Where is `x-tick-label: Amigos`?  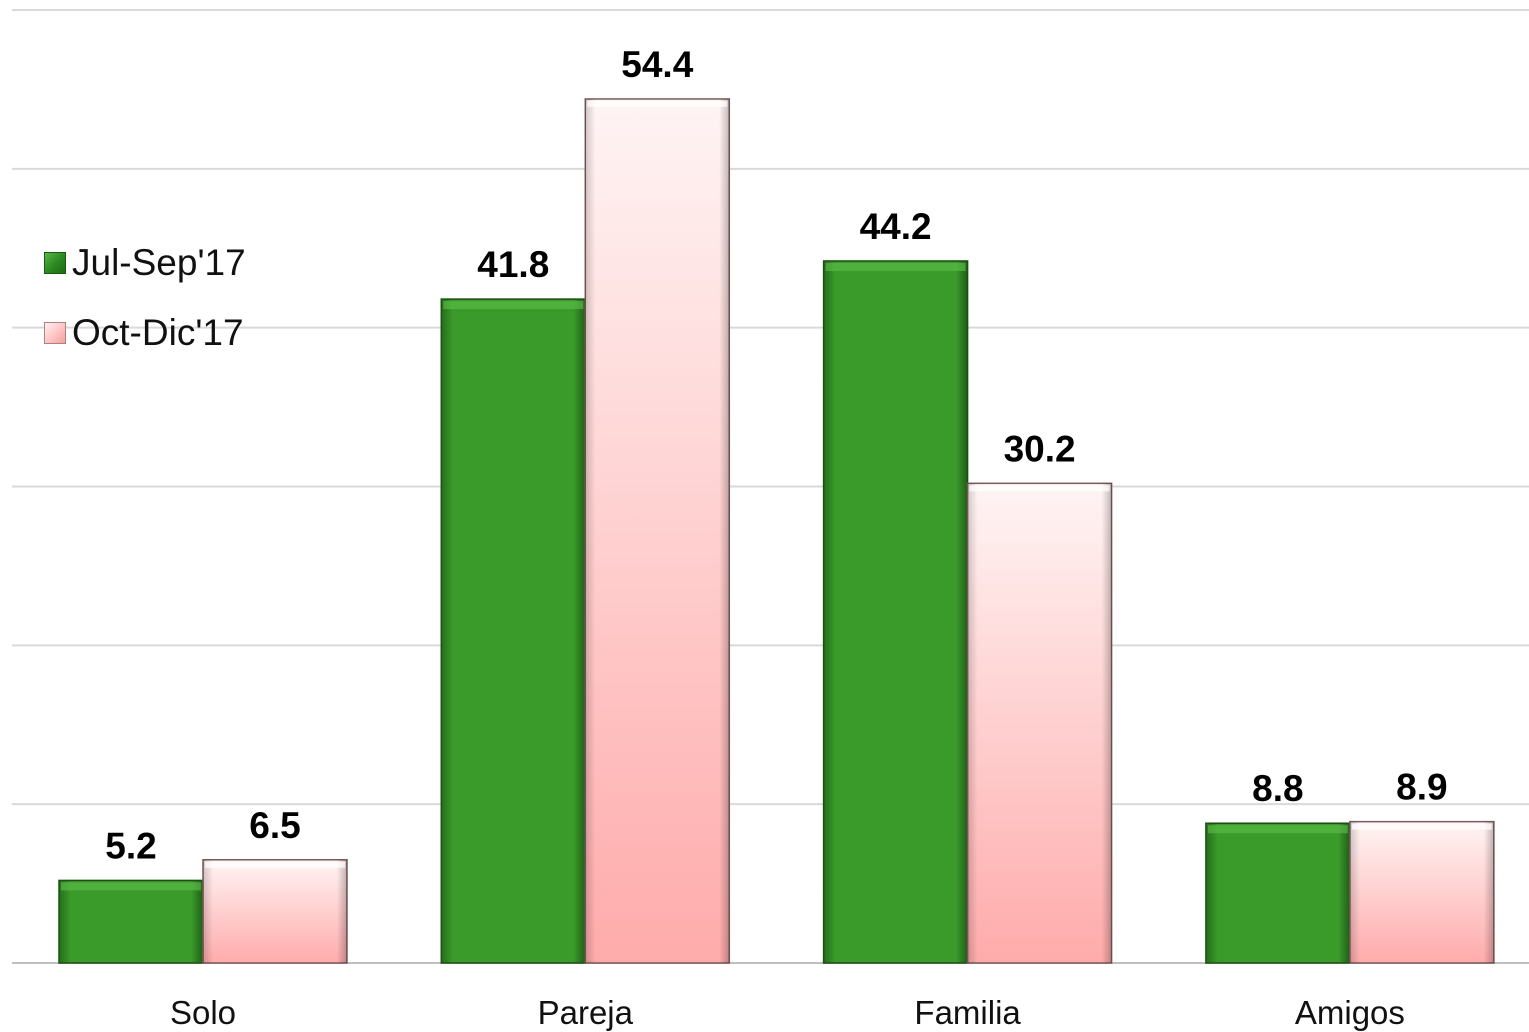
x-tick-label: Amigos is located at coordinates (1350, 1012).